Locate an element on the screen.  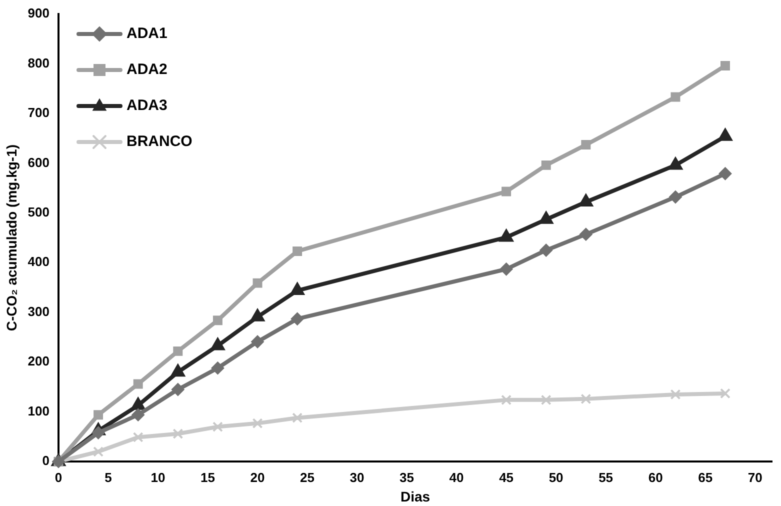
x-tick-label: 5 is located at coordinates (108, 477).